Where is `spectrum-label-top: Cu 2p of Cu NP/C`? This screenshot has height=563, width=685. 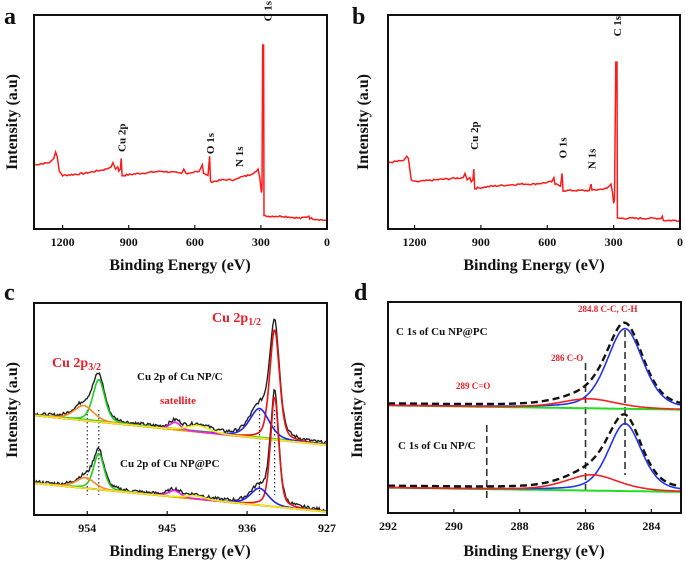
spectrum-label-top: Cu 2p of Cu NP/C is located at coordinates (180, 377).